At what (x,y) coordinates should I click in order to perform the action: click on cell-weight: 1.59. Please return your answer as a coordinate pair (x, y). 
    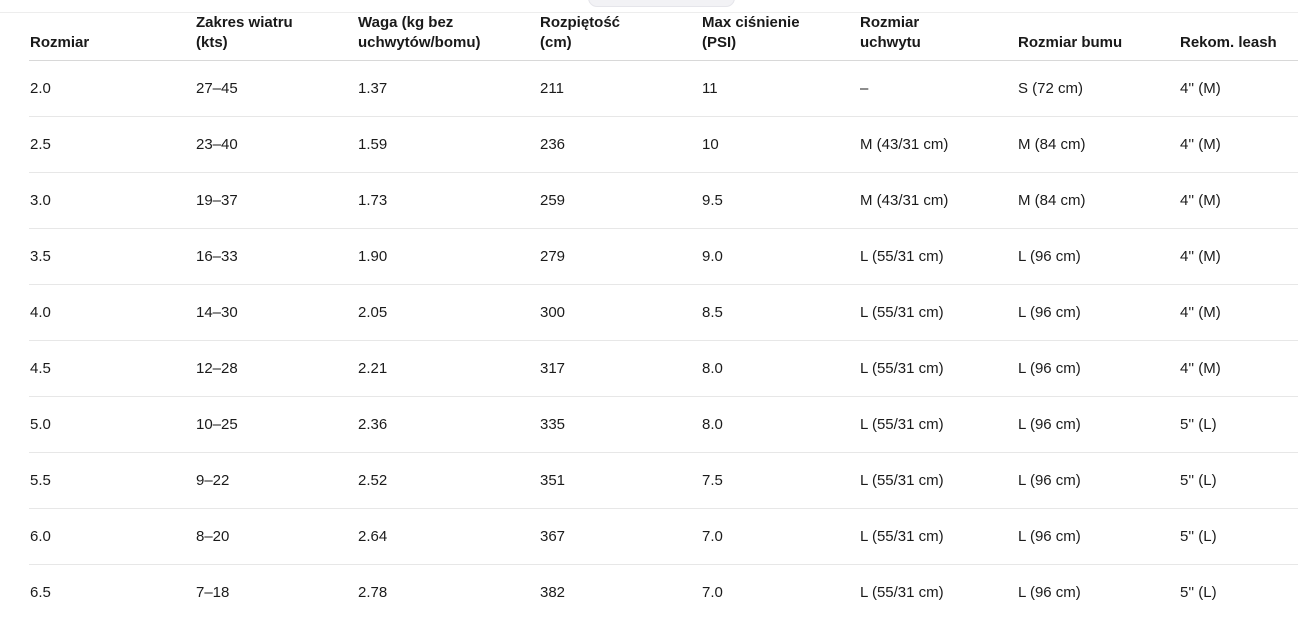
    Looking at the image, I should click on (373, 144).